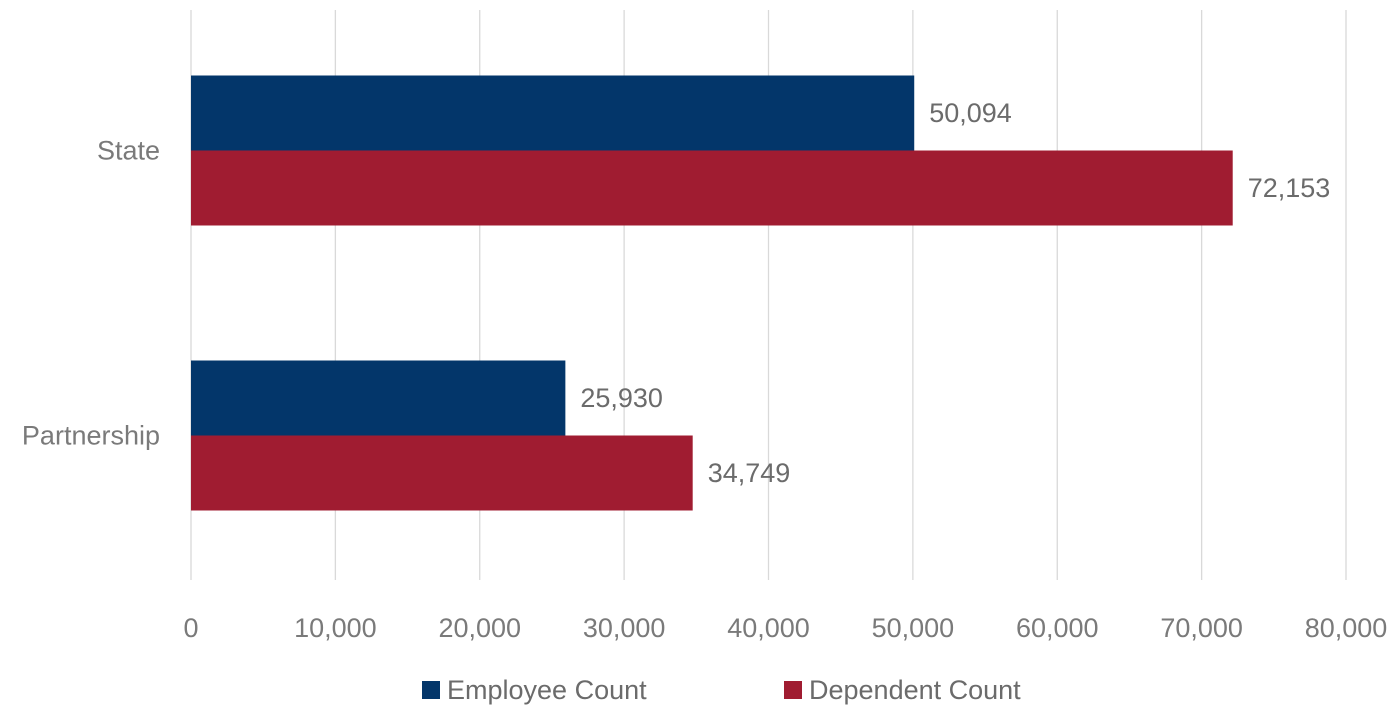 The width and height of the screenshot is (1395, 716). Describe the element at coordinates (1289, 188) in the screenshot. I see `data-label-state-dependent-count: 72,153` at that location.